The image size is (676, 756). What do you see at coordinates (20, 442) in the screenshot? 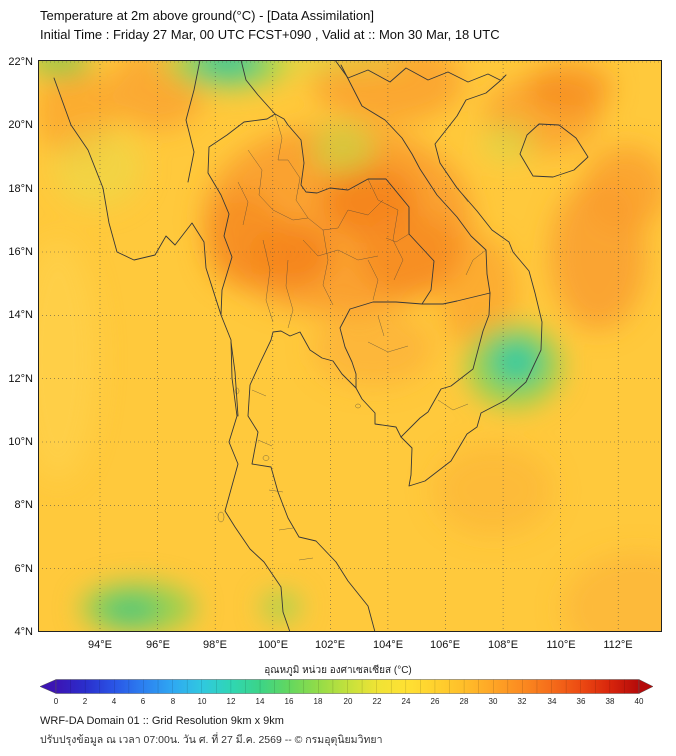
I see `y-axis-tick-label: 10°N` at bounding box center [20, 442].